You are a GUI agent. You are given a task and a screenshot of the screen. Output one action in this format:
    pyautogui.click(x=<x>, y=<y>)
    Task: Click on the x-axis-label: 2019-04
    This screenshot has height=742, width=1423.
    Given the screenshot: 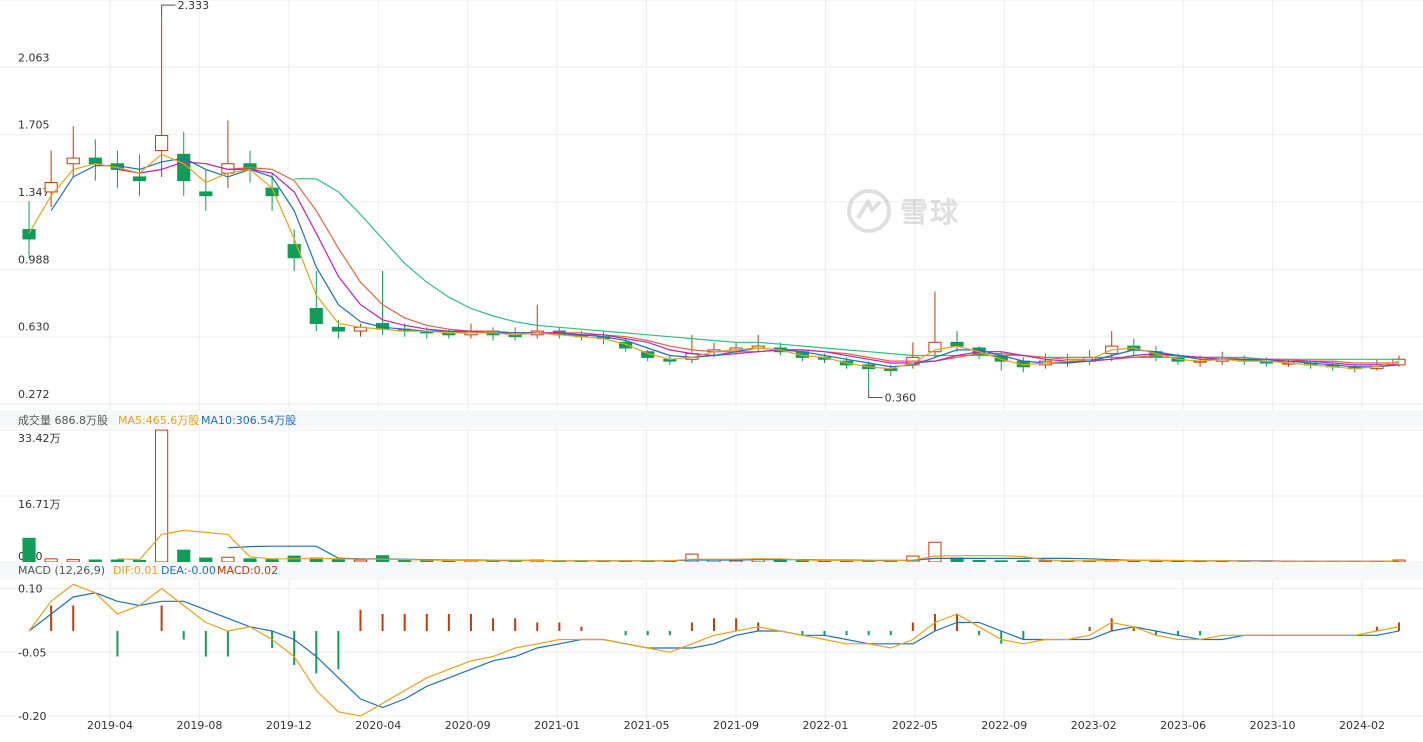 What is the action you would take?
    pyautogui.click(x=110, y=725)
    